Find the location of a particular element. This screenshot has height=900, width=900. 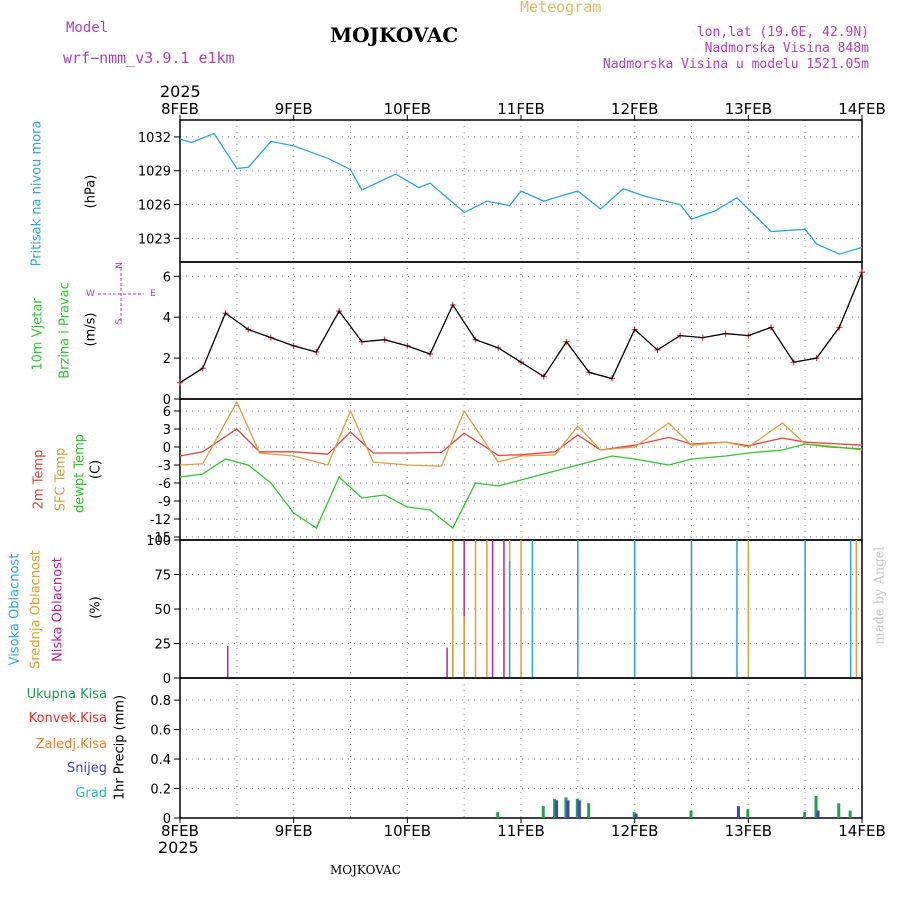

lonlat-text: lon,lat (19.6E, 42.9N) is located at coordinates (782, 32).